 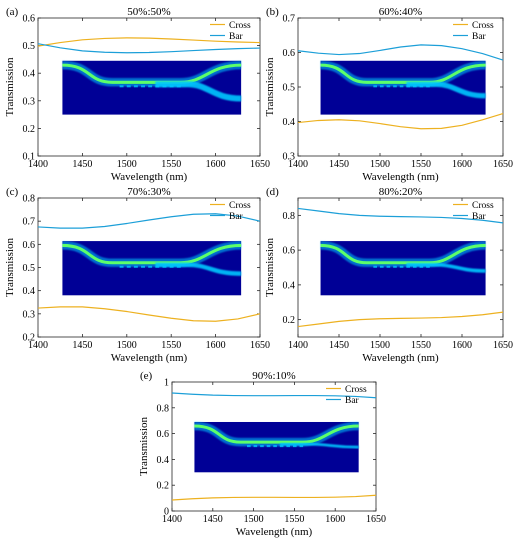 What do you see at coordinates (171, 345) in the screenshot?
I see `x-tick-label: 1550` at bounding box center [171, 345].